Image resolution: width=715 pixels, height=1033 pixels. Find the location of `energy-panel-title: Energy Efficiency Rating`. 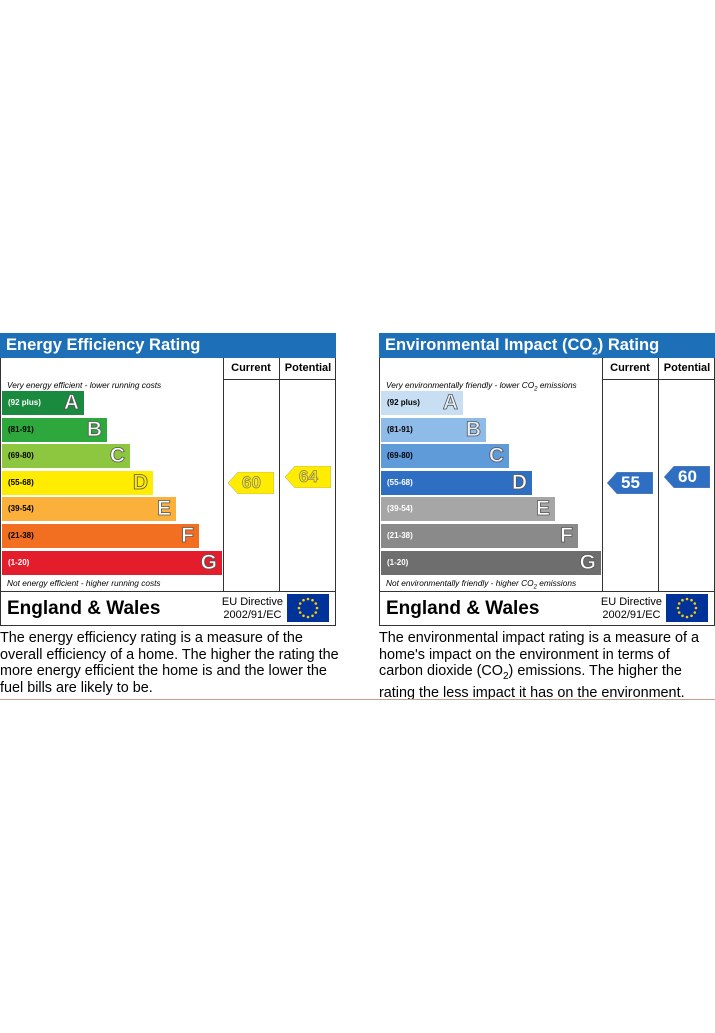

energy-panel-title: Energy Efficiency Rating is located at coordinates (168, 345).